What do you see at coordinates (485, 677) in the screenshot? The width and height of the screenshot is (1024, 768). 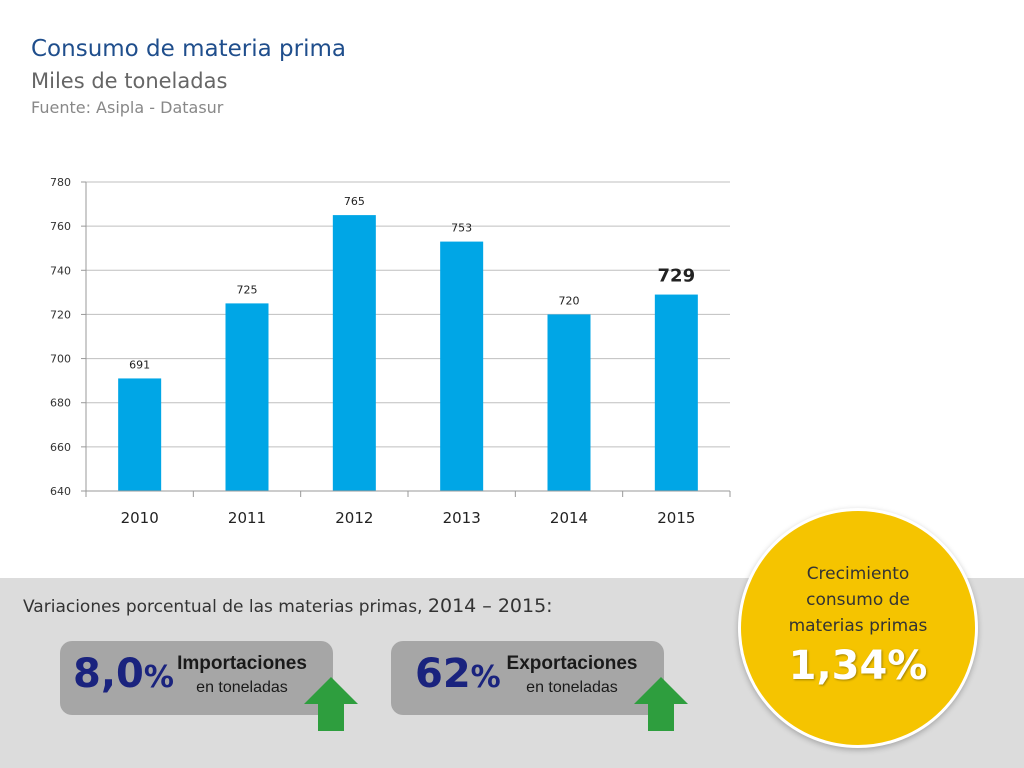 I see `exports-unit: %` at bounding box center [485, 677].